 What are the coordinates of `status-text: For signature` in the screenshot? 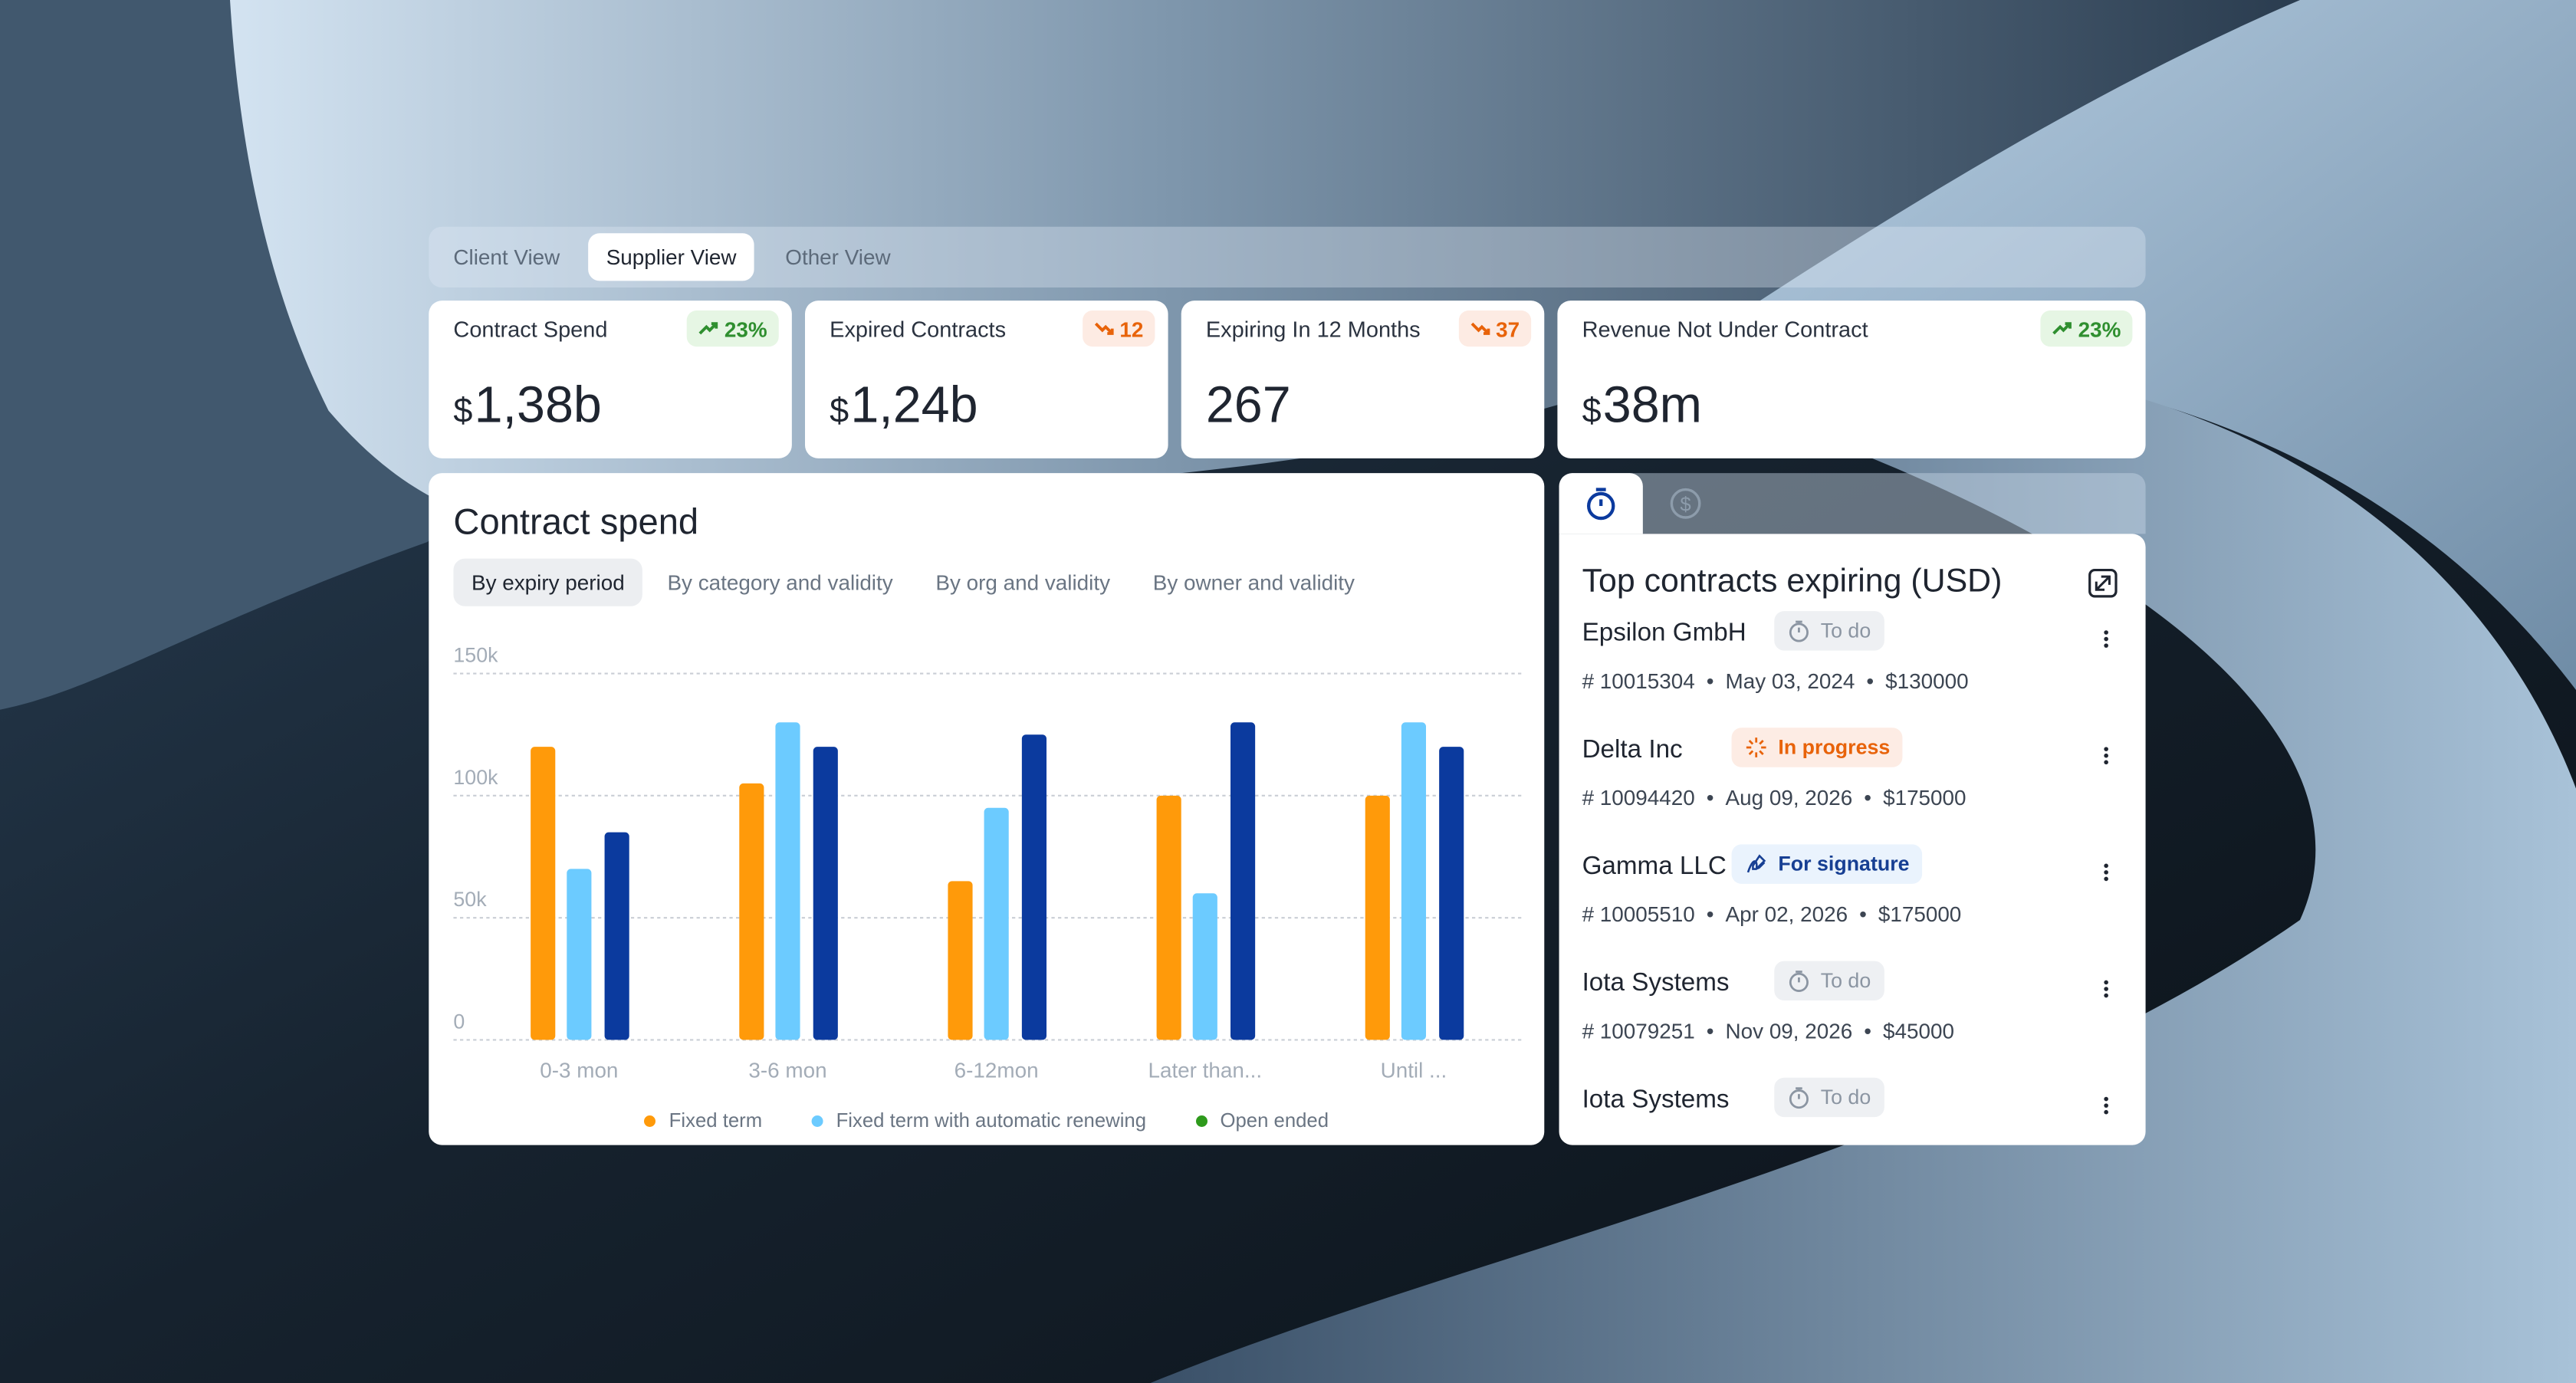 It's located at (1844, 864).